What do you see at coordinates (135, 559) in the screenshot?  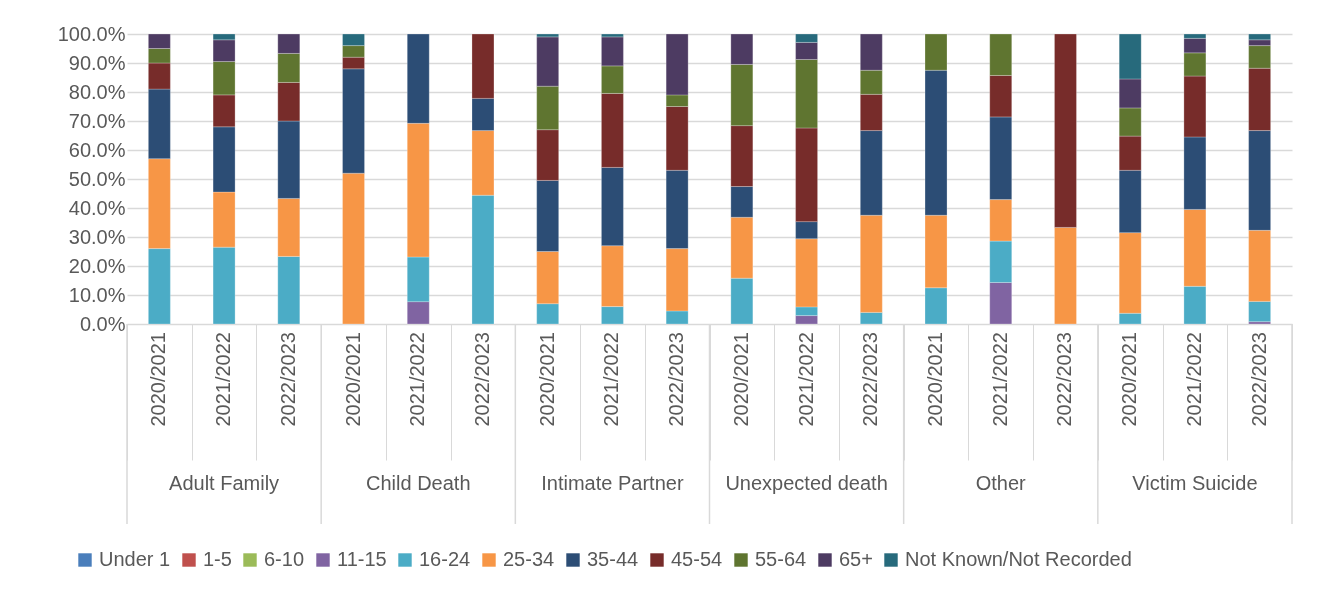 I see `legend-label: Under 1` at bounding box center [135, 559].